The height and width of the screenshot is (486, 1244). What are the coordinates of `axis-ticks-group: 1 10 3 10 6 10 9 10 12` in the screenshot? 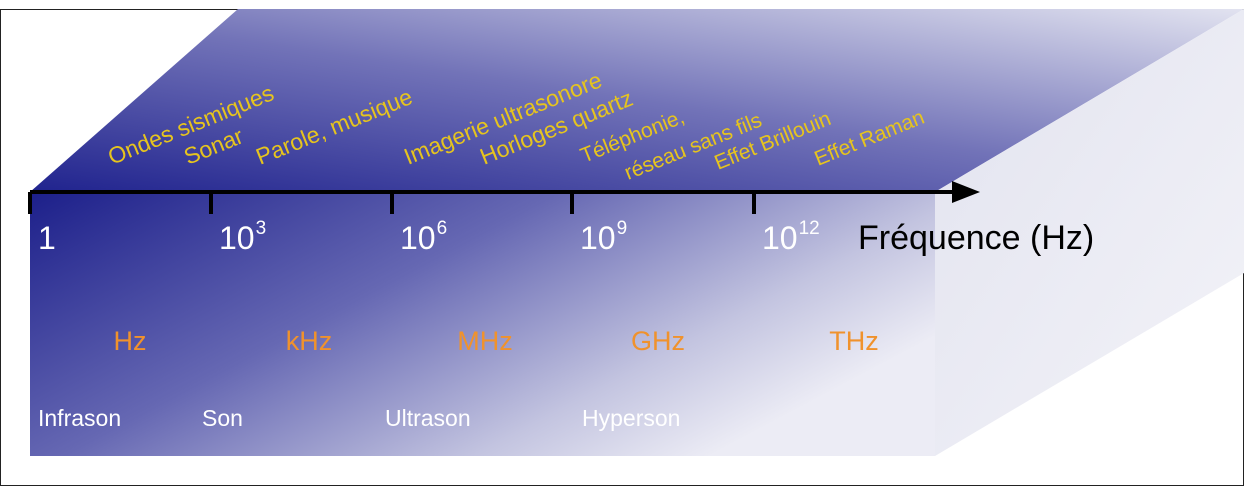 It's located at (424, 224).